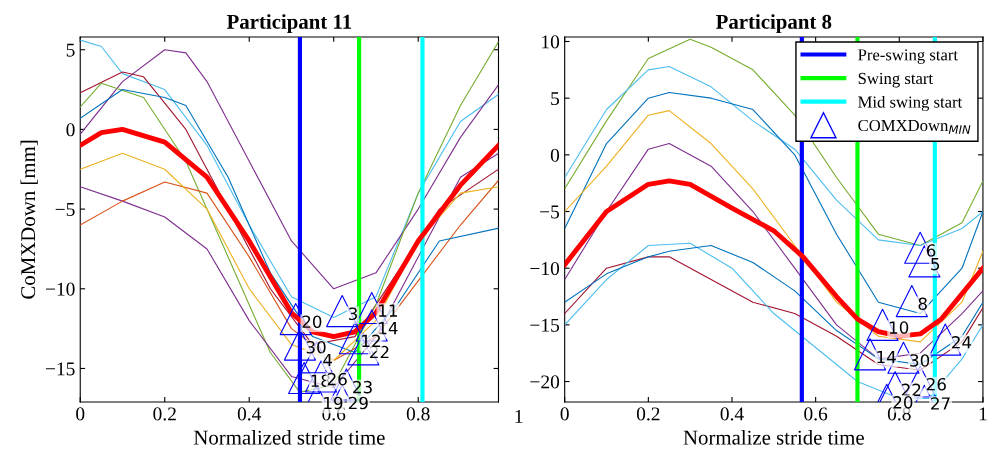 This screenshot has width=1003, height=462. I want to click on y-tick-label: 10, so click(551, 42).